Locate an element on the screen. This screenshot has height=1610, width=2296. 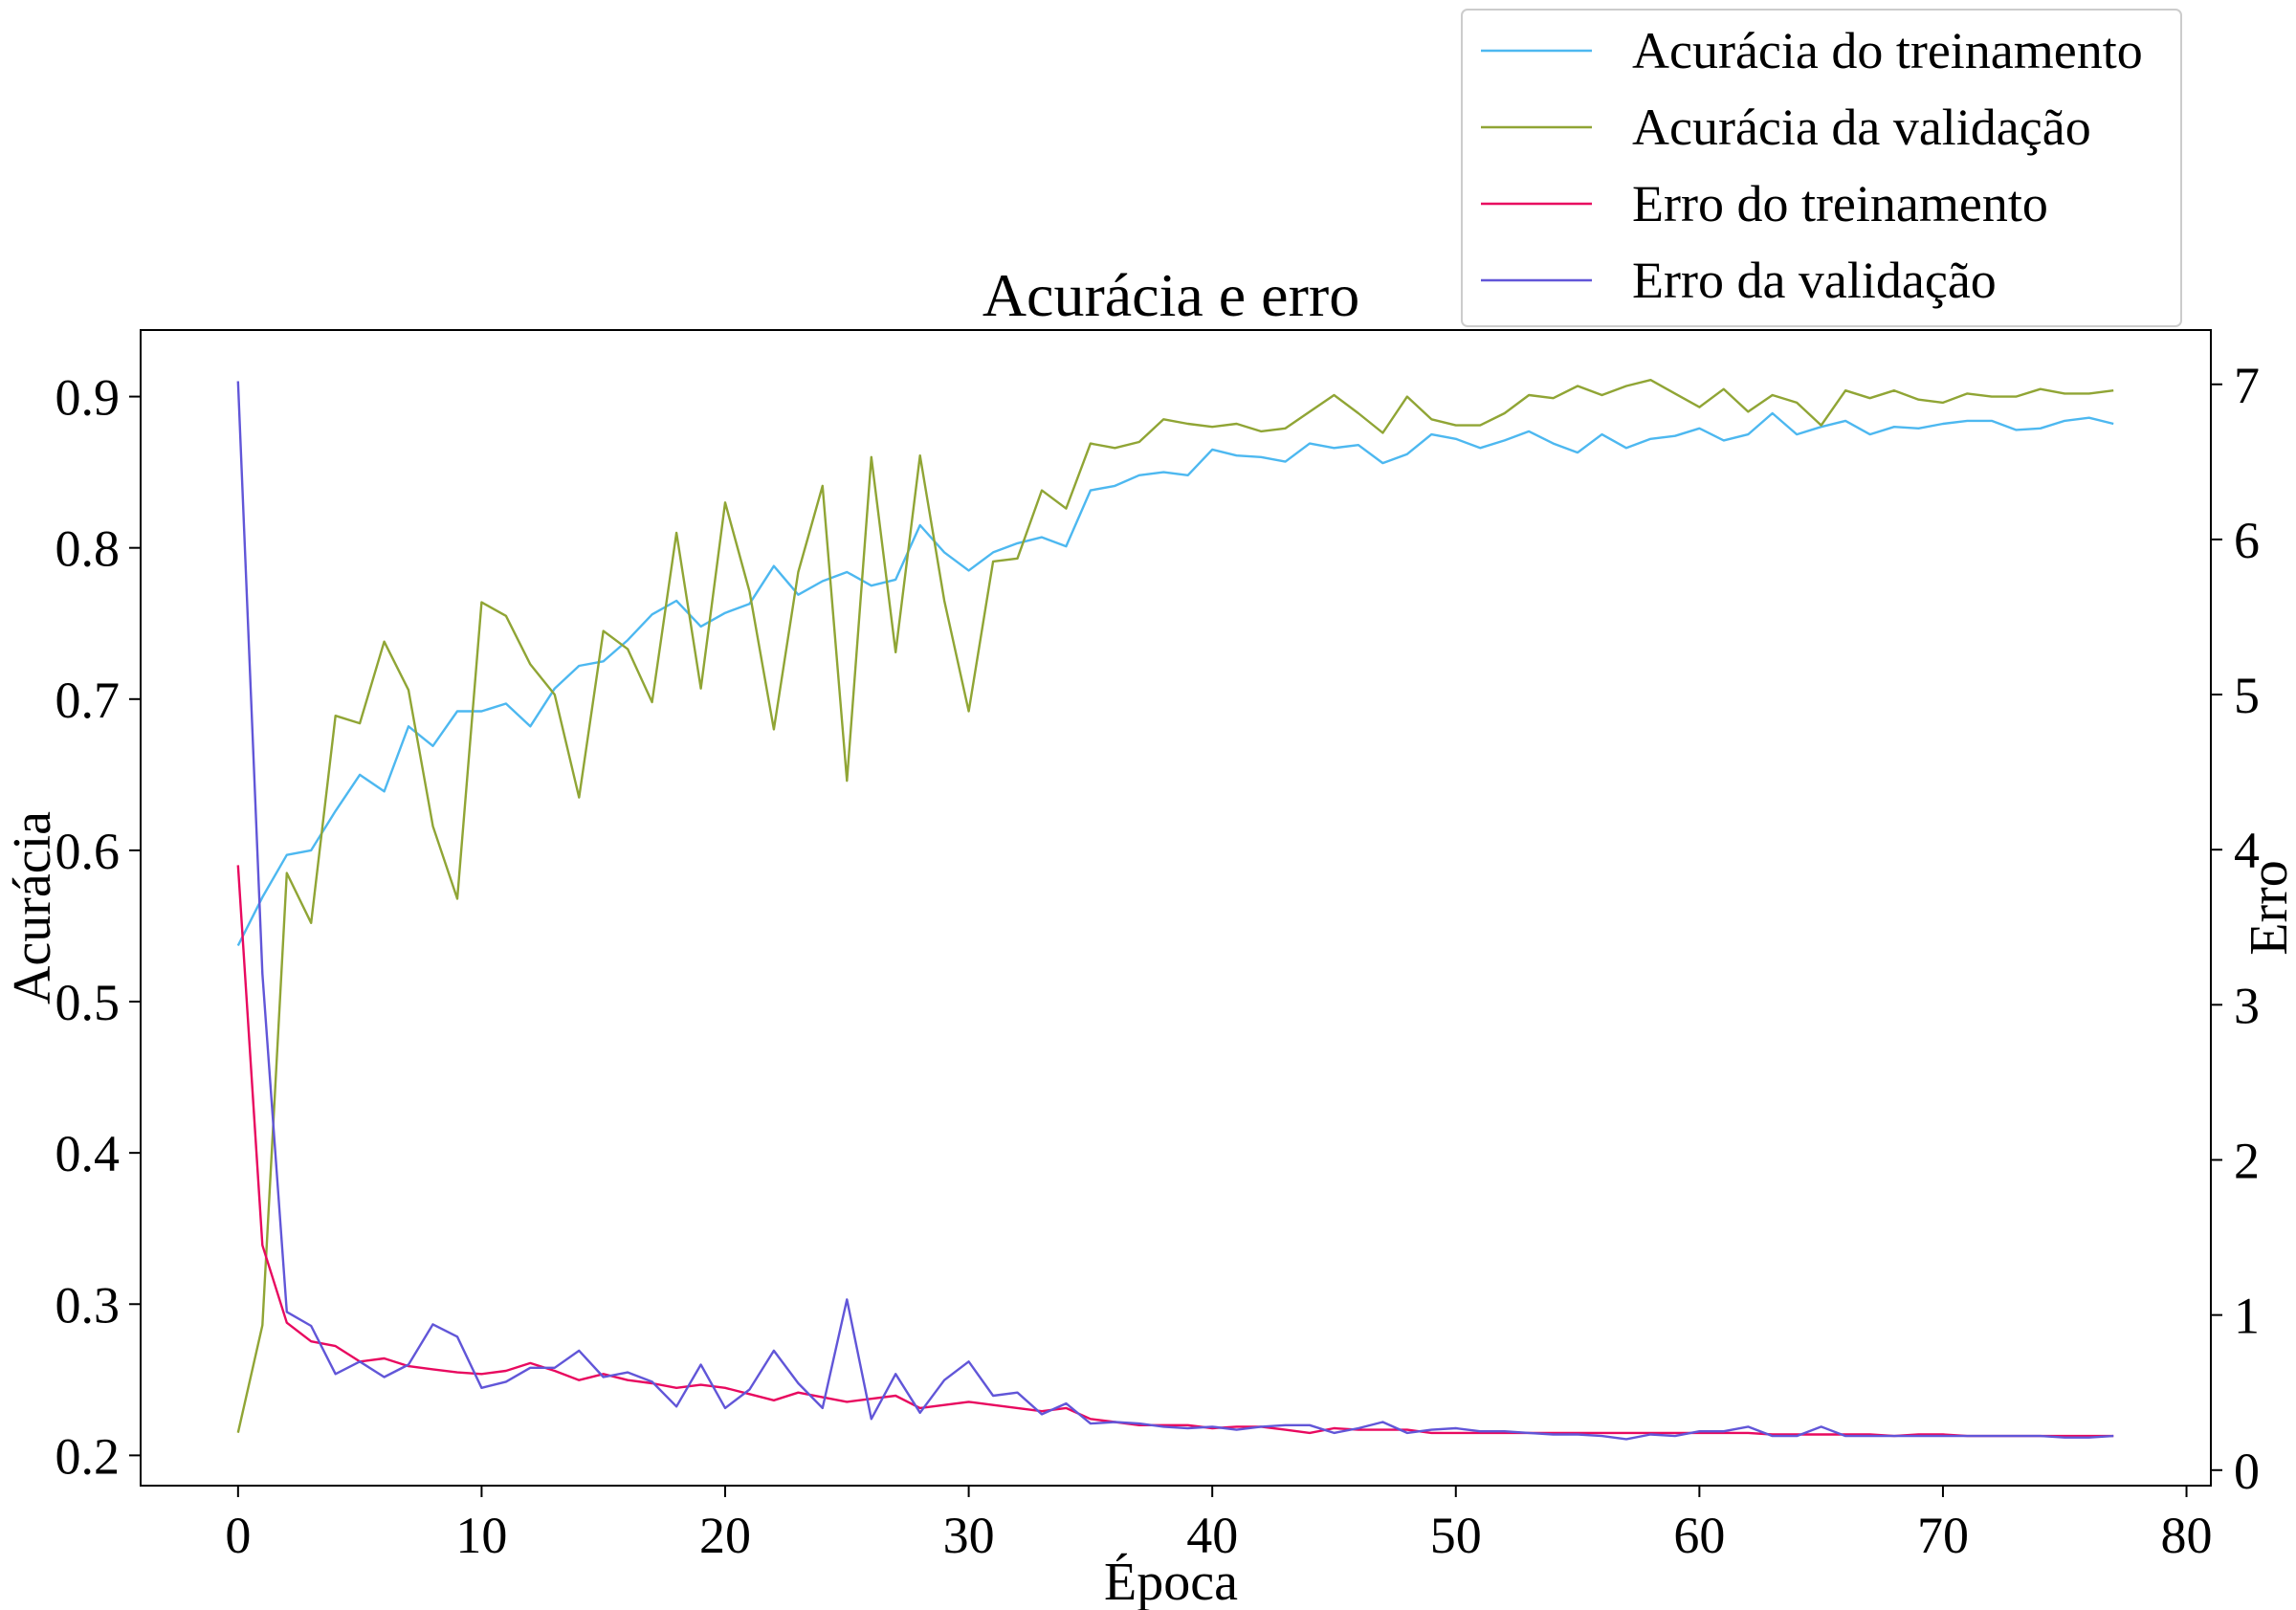
y-left-tick-label: 0.3 is located at coordinates (88, 1305).